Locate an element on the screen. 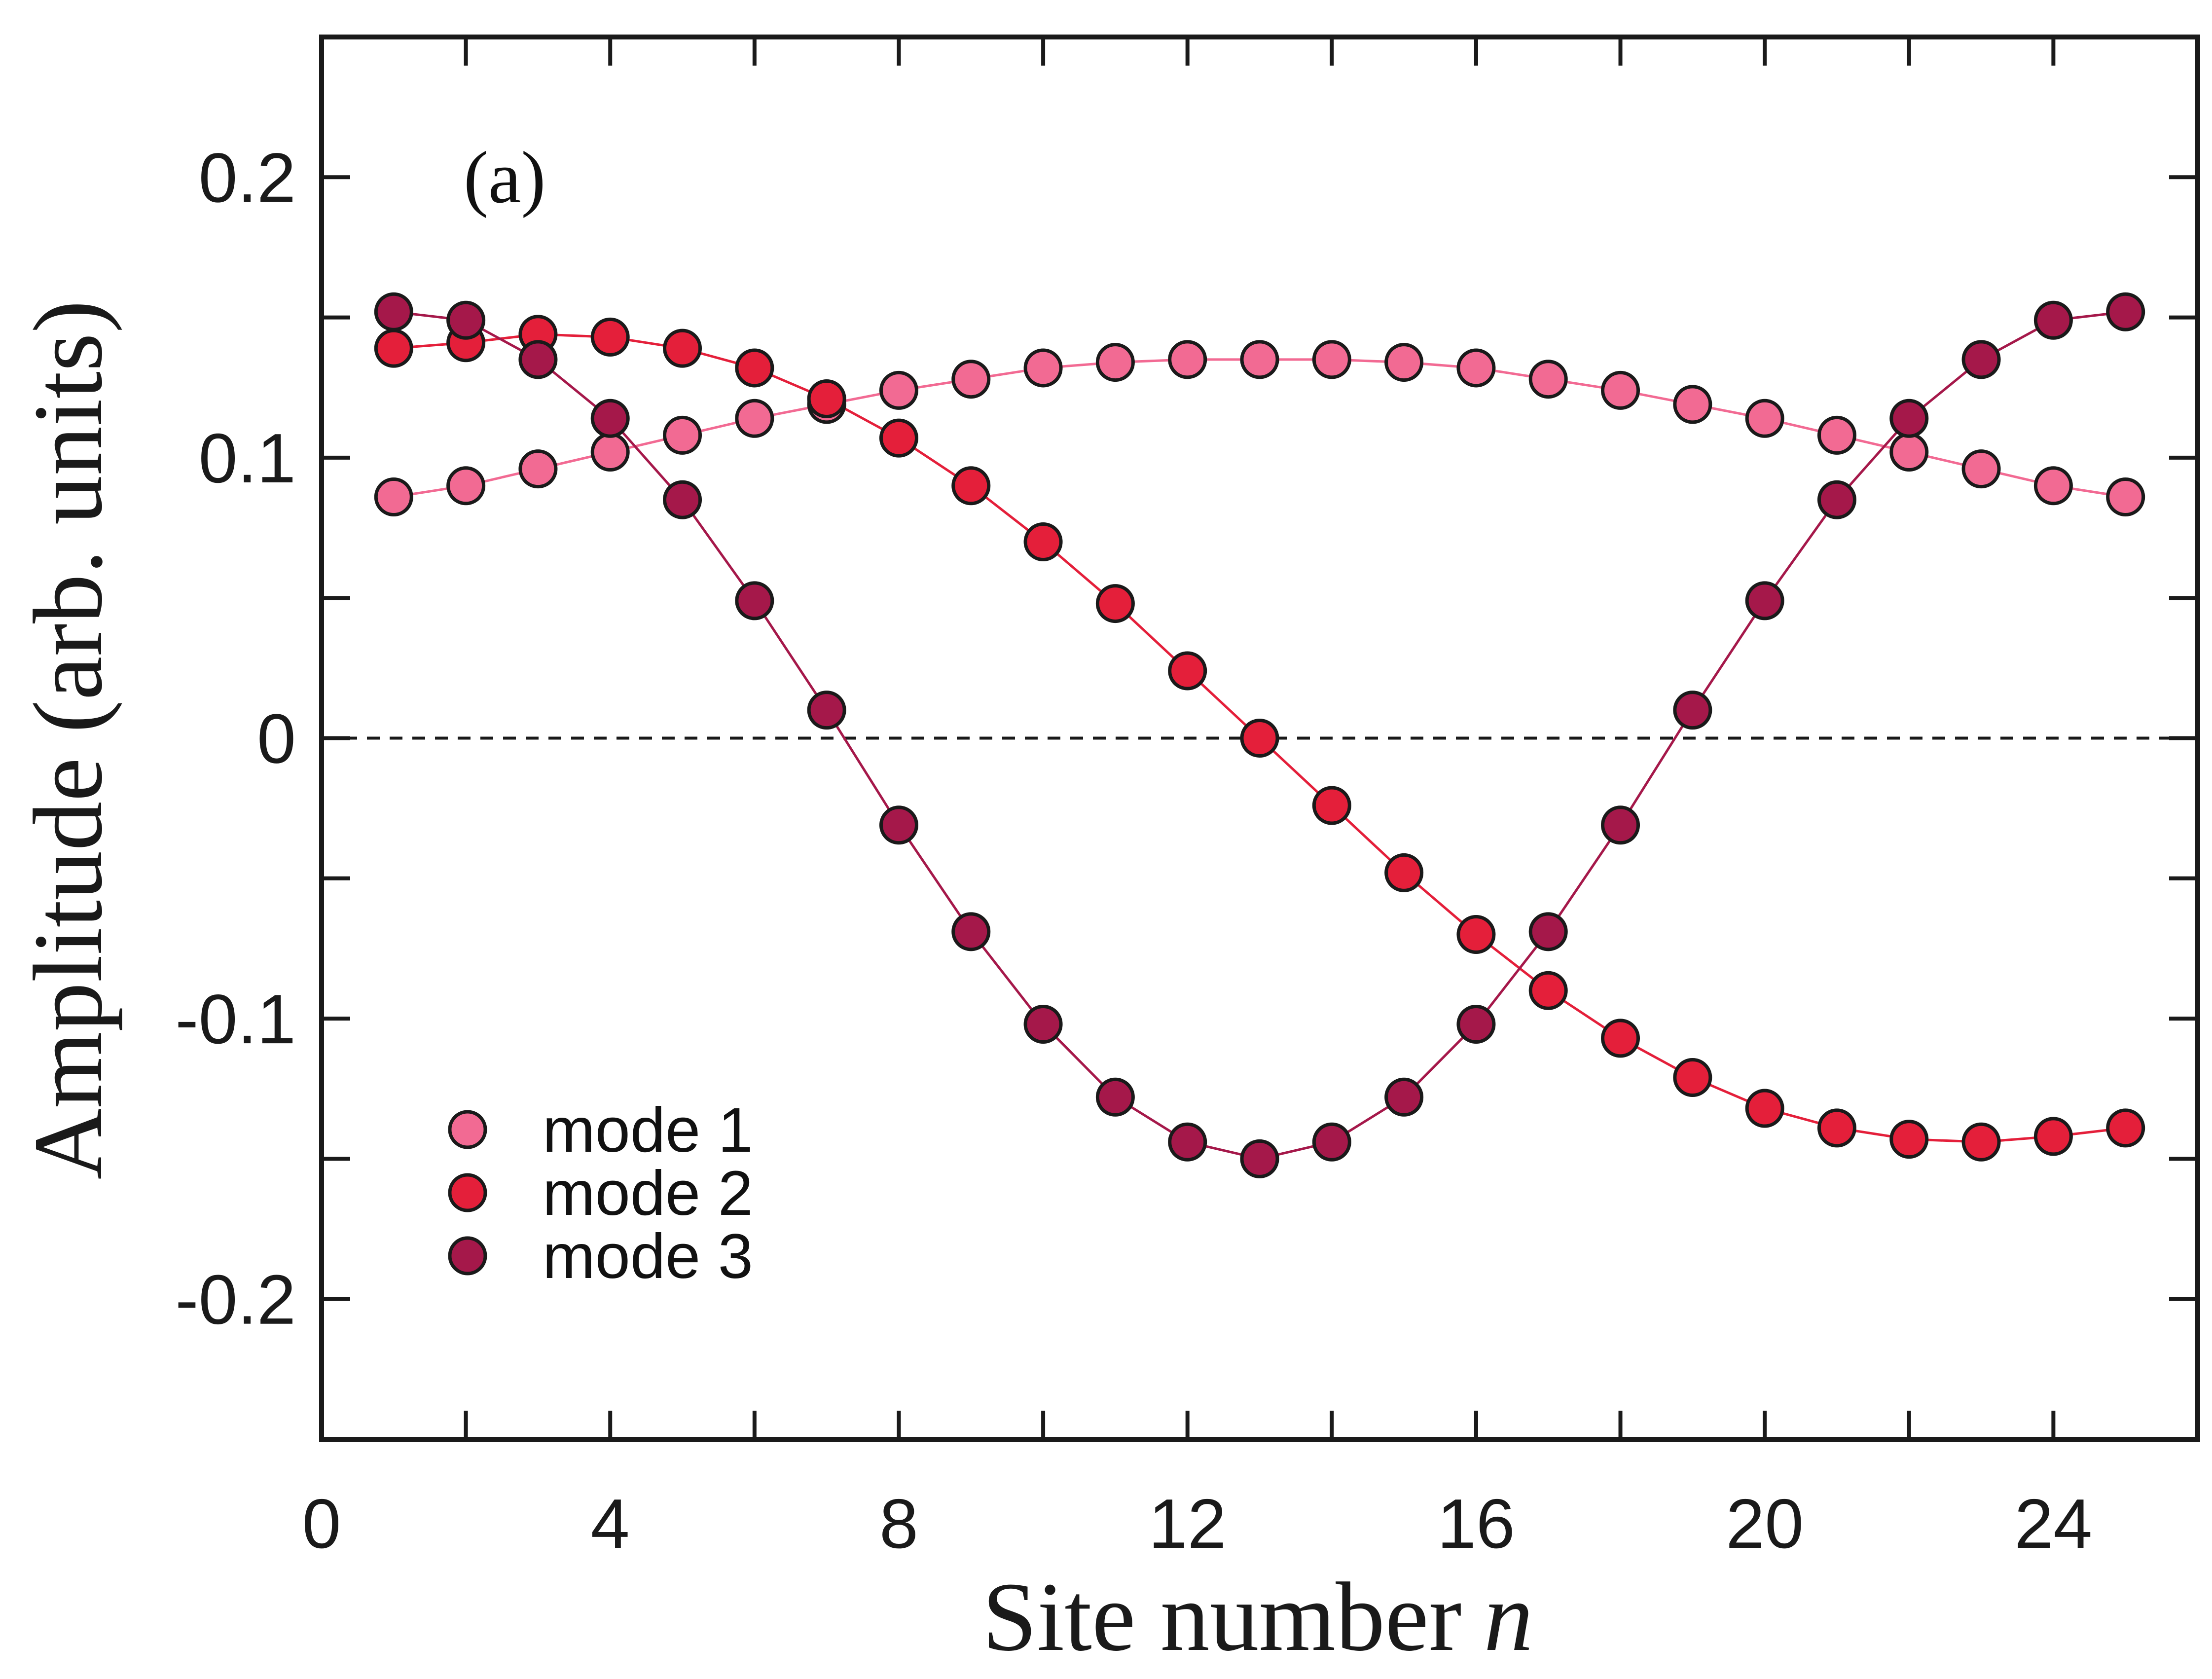  legend-label-mode-1: mode 1 is located at coordinates (648, 1130).